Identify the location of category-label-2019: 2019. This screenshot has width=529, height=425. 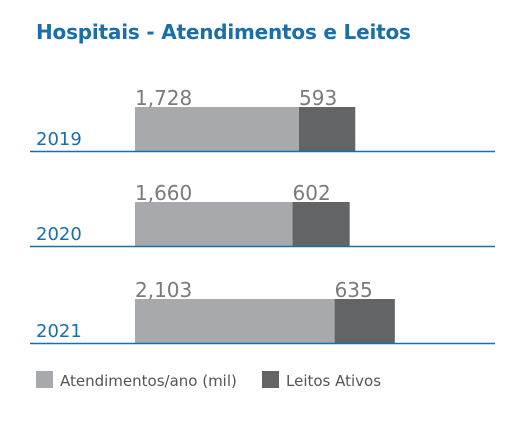
(59, 139).